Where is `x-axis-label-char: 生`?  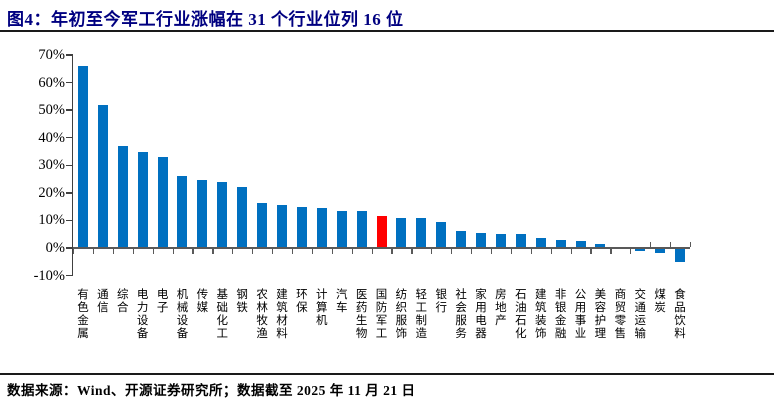 x-axis-label-char: 生 is located at coordinates (361, 321).